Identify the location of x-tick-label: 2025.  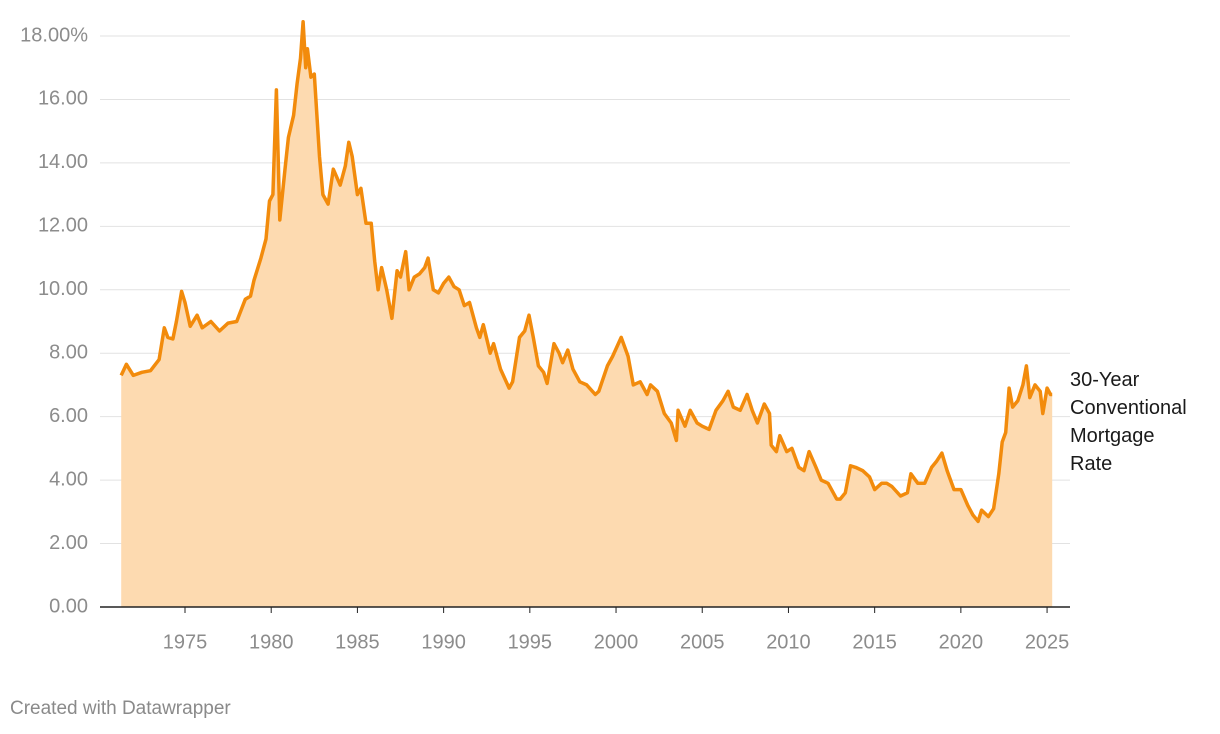
(1047, 642).